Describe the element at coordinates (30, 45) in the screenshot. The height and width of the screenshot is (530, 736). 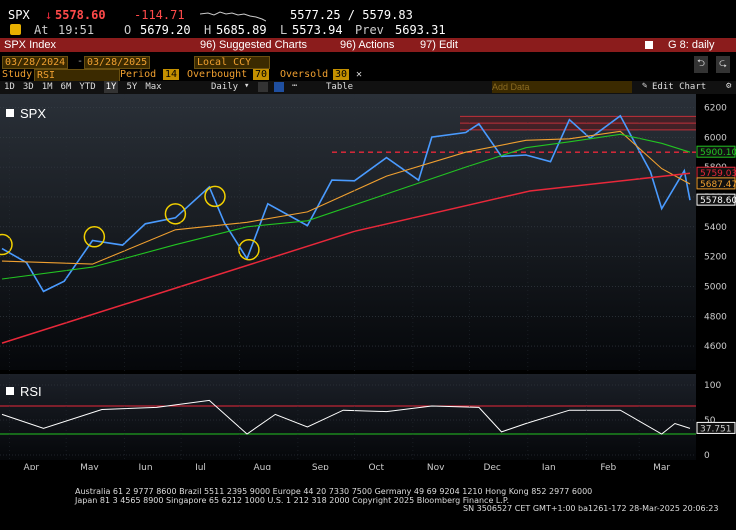
I see `security-name: SPX Index` at that location.